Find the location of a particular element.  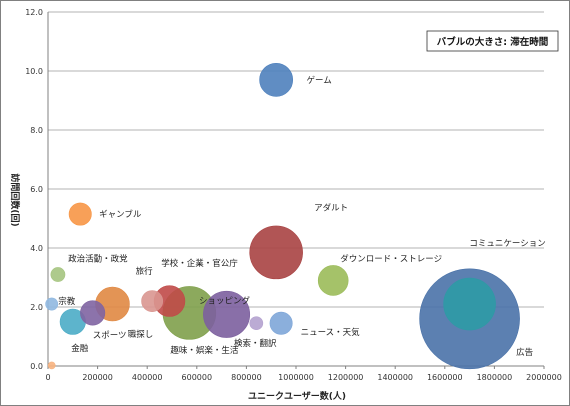

x-tick-label: 1600000 is located at coordinates (445, 377).